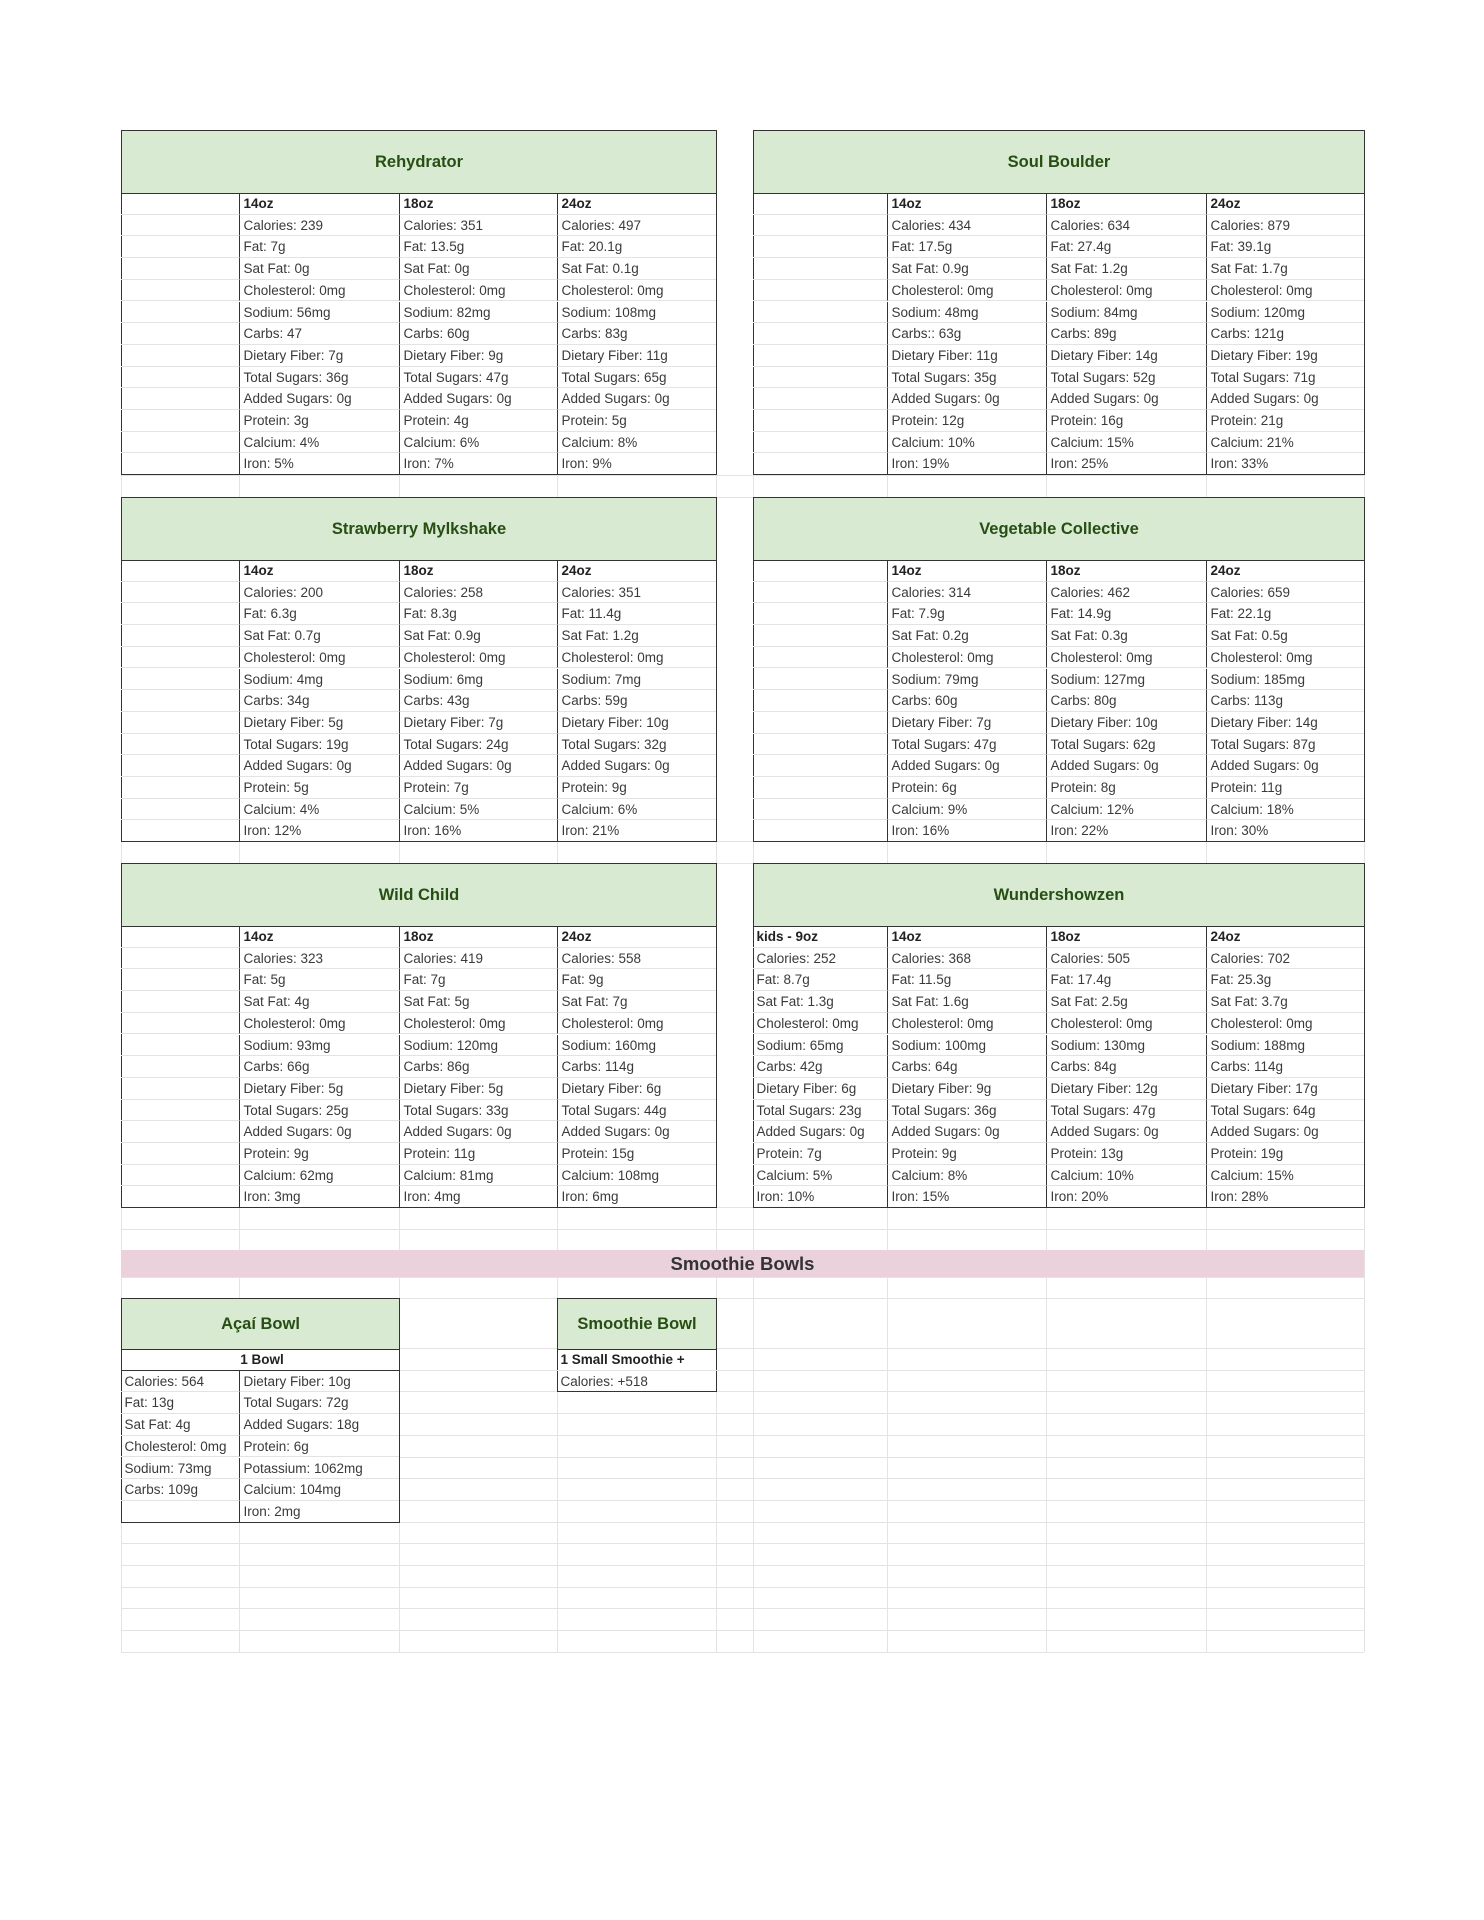 This screenshot has height=1920, width=1484. What do you see at coordinates (1284, 679) in the screenshot?
I see `nutrition-cell: Sodium: 185mg` at bounding box center [1284, 679].